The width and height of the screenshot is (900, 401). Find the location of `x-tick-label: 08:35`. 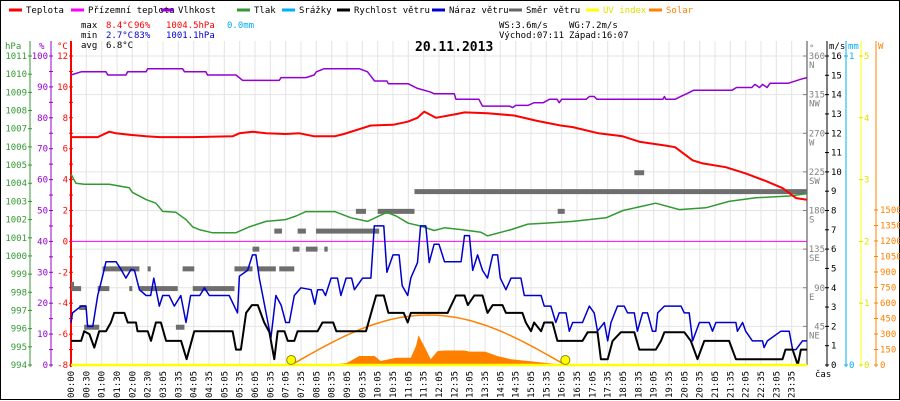

x-tick-label: 08:35 is located at coordinates (333, 384).